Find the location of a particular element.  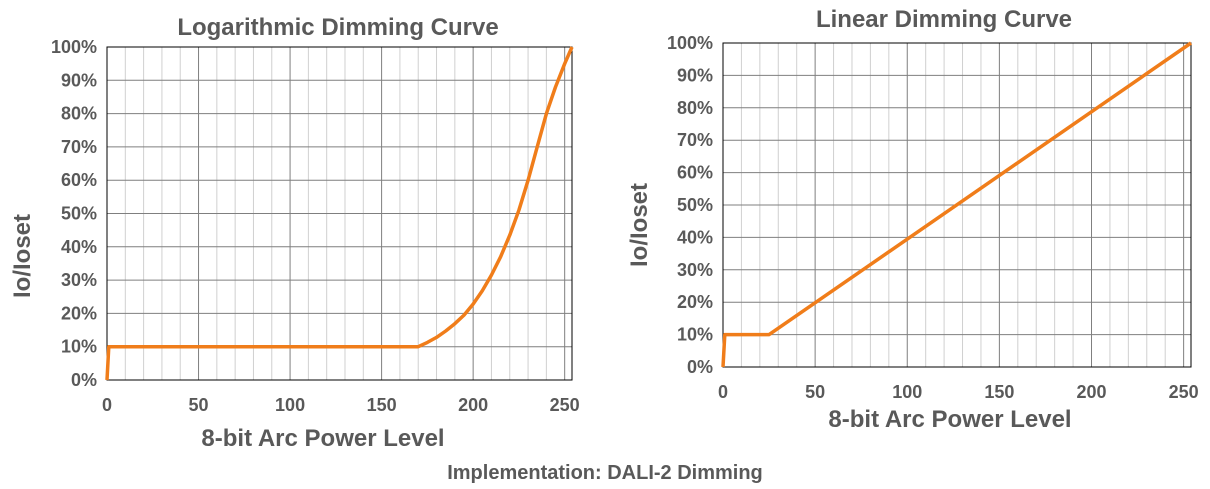

caption-value: DALI-2 Dimming is located at coordinates (685, 473).